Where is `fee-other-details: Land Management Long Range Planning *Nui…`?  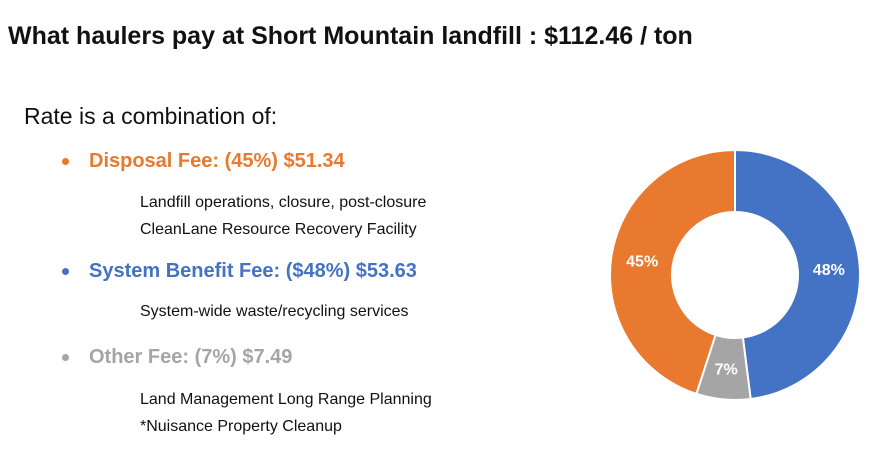 fee-other-details: Land Management Long Range Planning *Nui… is located at coordinates (286, 413).